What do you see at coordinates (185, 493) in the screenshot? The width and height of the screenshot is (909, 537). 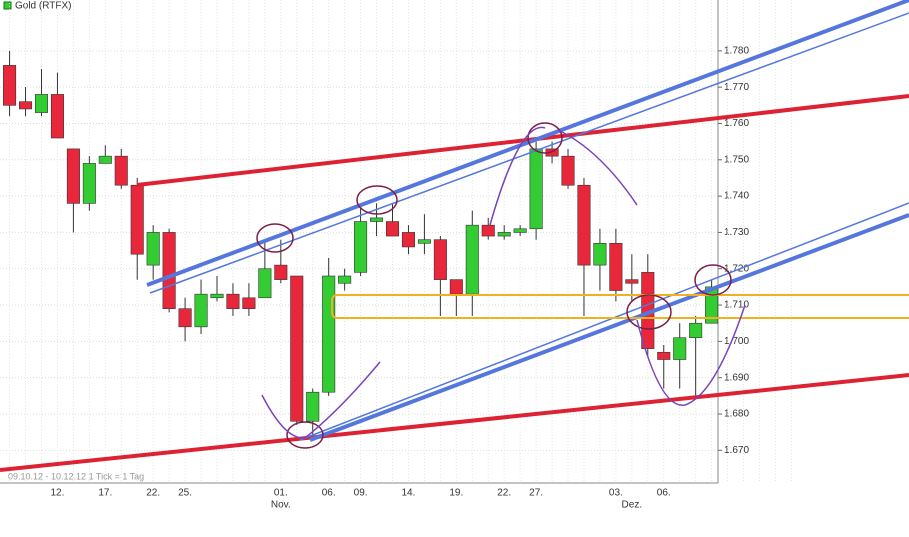 I see `x-tick-label: 25.` at bounding box center [185, 493].